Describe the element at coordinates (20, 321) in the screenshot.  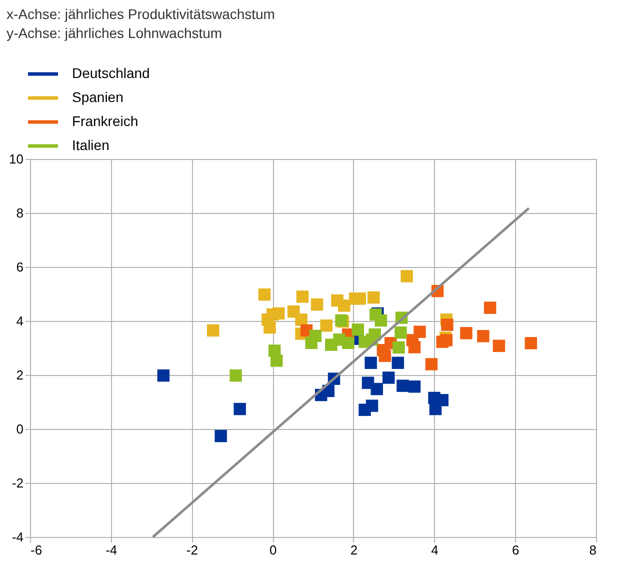
I see `y-tick-label: 4` at that location.